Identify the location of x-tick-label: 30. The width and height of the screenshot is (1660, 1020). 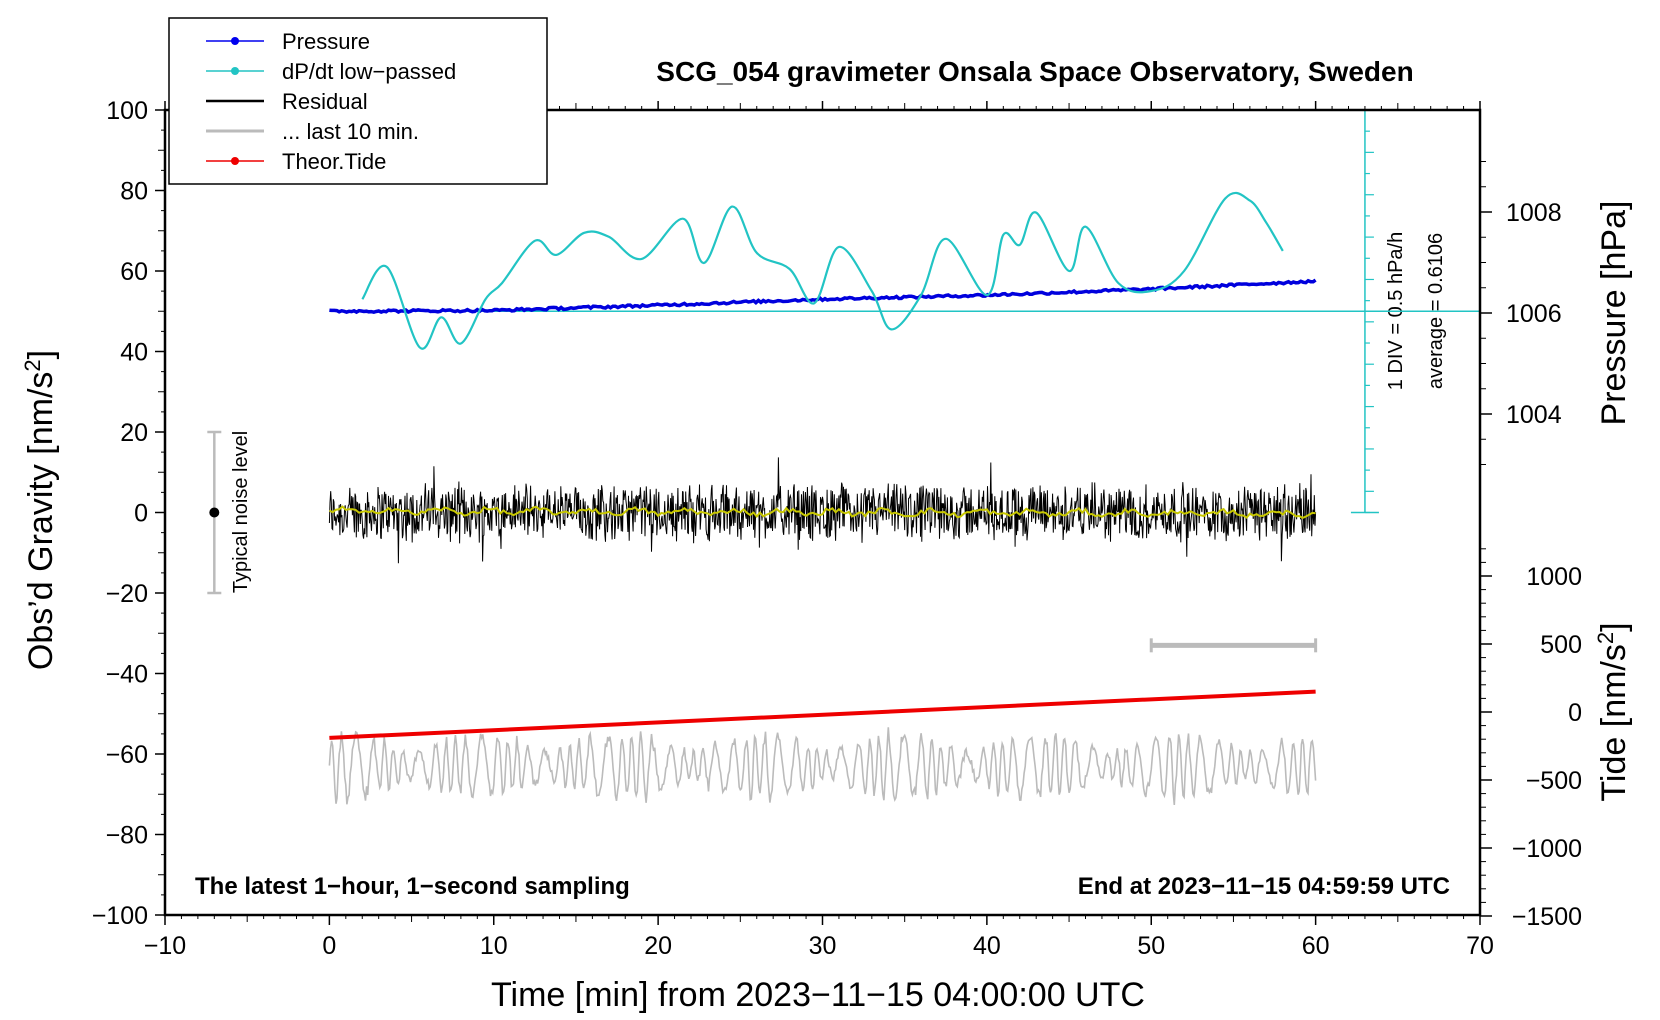
(823, 946).